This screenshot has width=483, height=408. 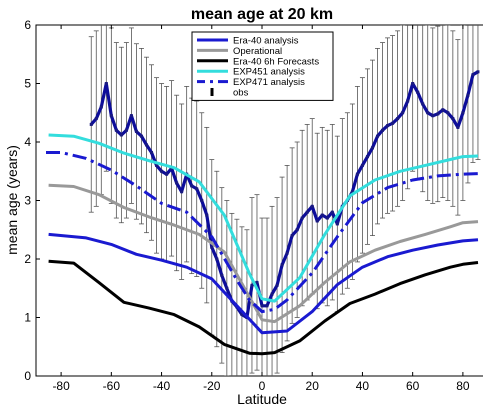 What do you see at coordinates (112, 386) in the screenshot?
I see `x-tick-label: -60` at bounding box center [112, 386].